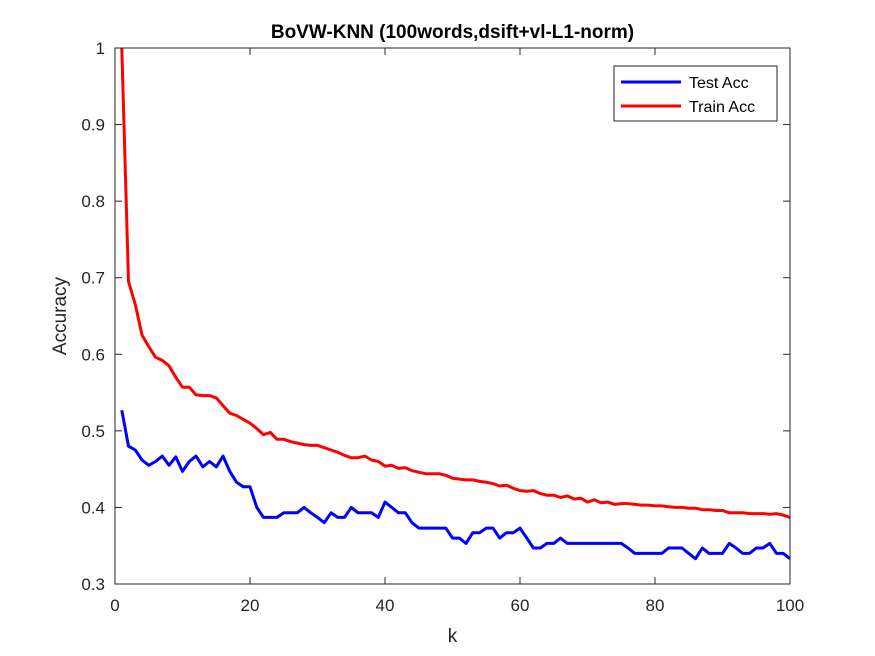 Image resolution: width=875 pixels, height=656 pixels. I want to click on y-tick-label: 1, so click(100, 48).